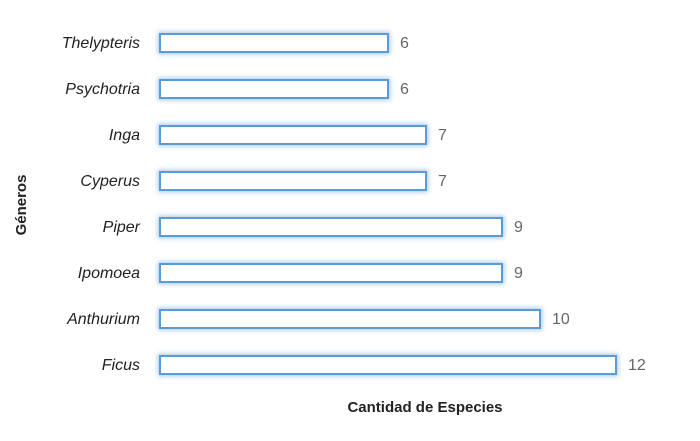 This screenshot has height=441, width=700. What do you see at coordinates (121, 365) in the screenshot?
I see `y-tick-label: Ficus` at bounding box center [121, 365].